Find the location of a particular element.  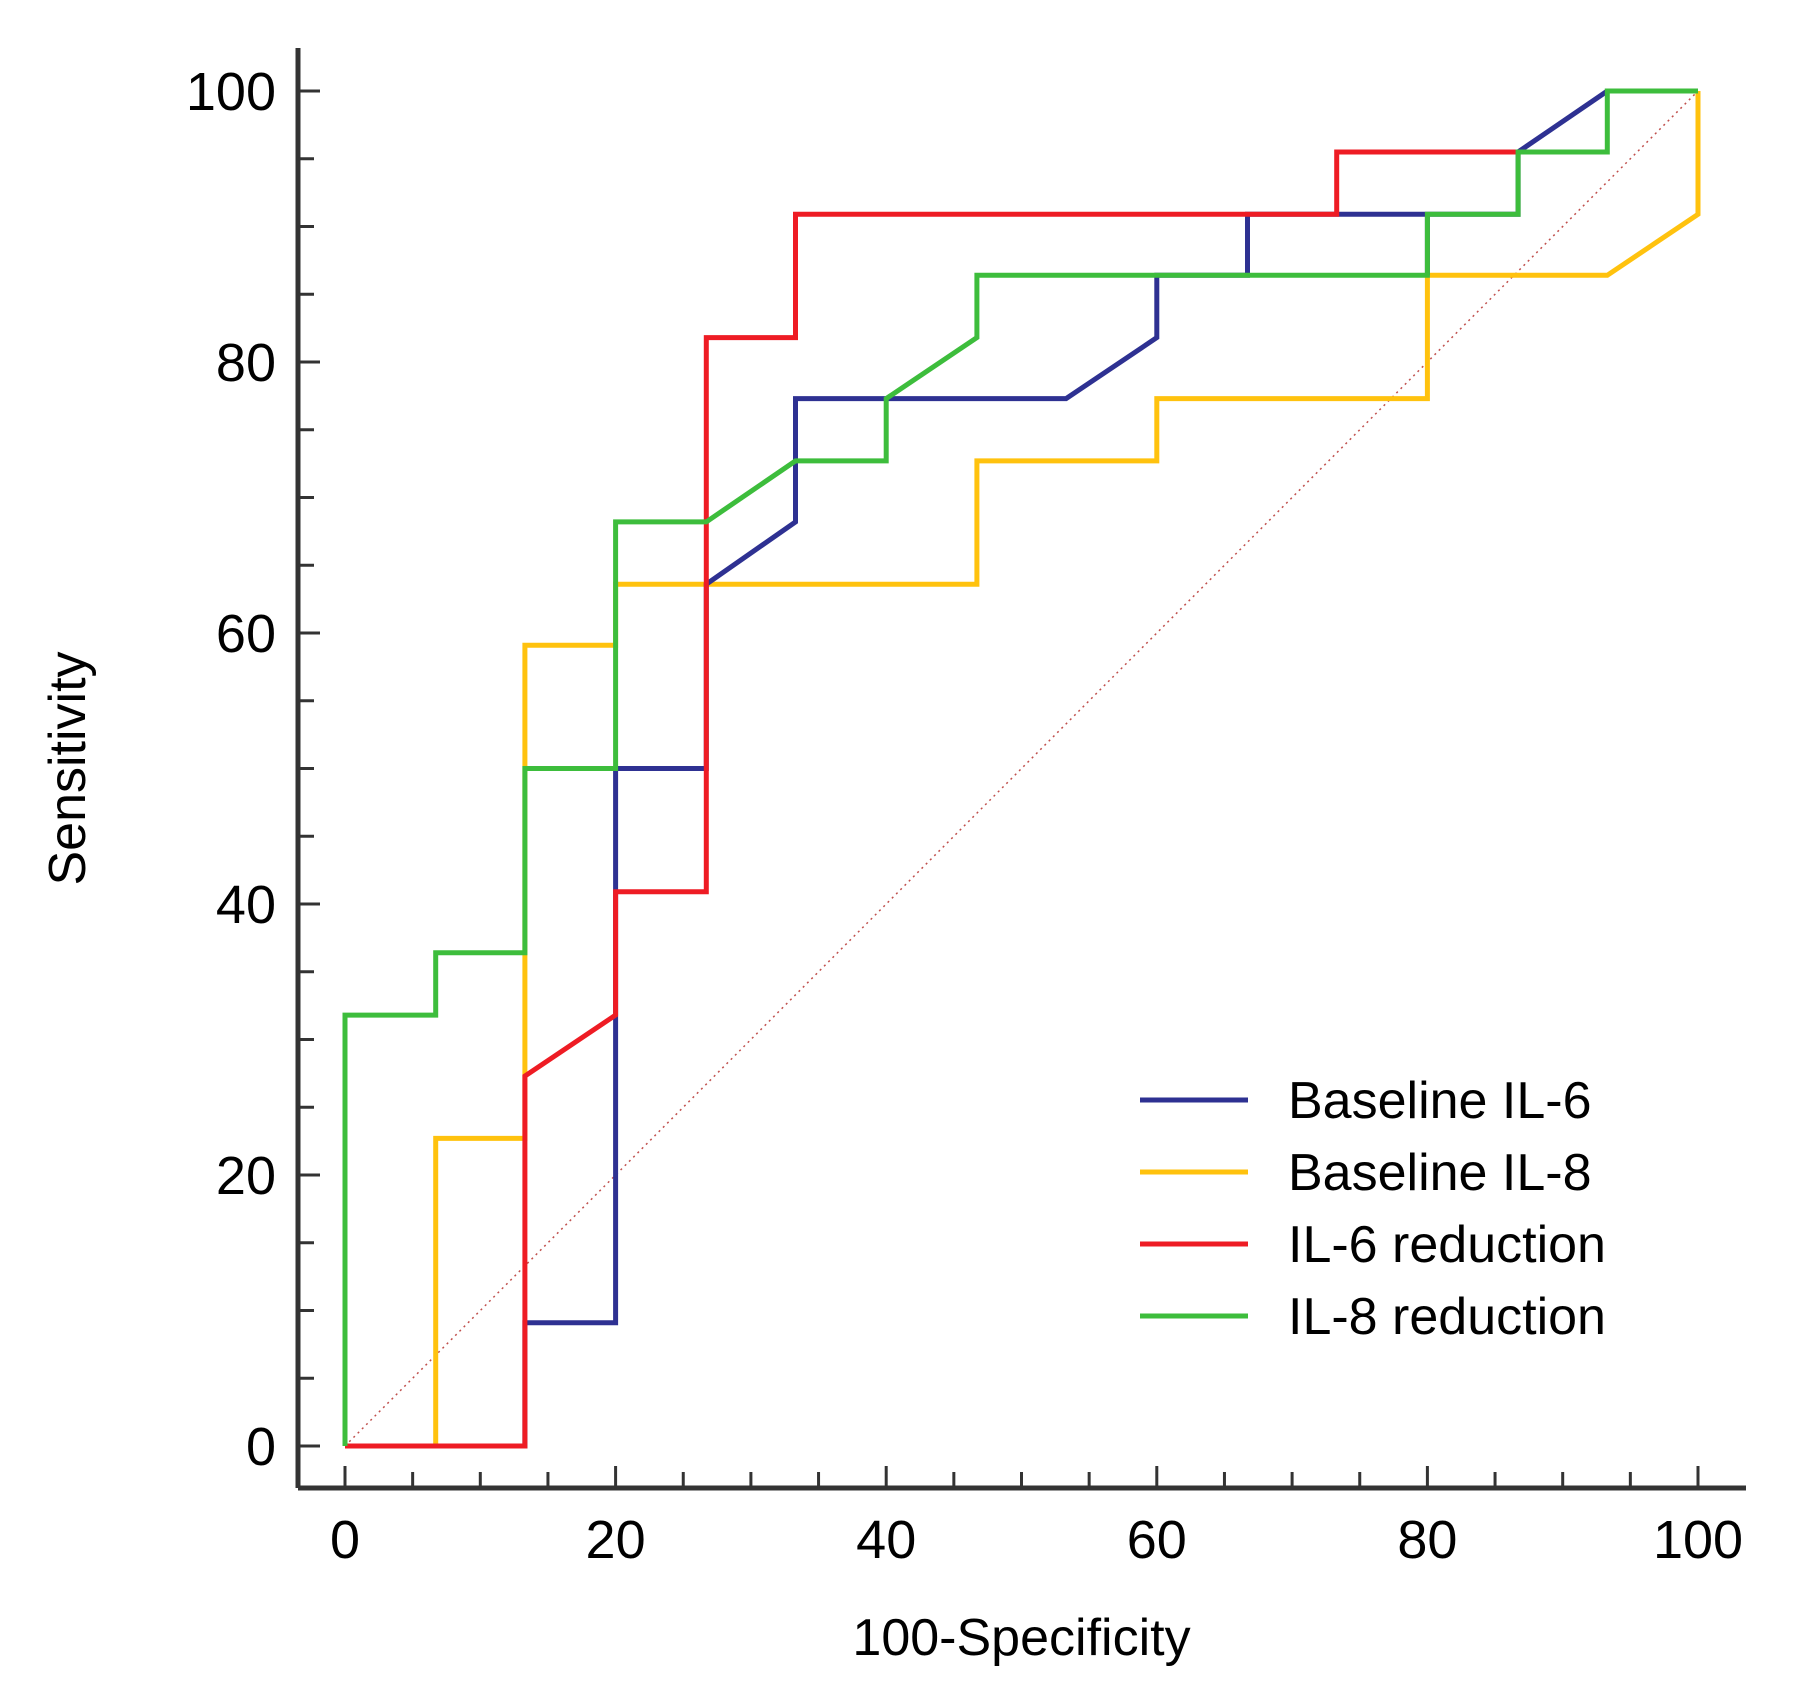

y-axis-title: Sensitivity is located at coordinates (68, 768).